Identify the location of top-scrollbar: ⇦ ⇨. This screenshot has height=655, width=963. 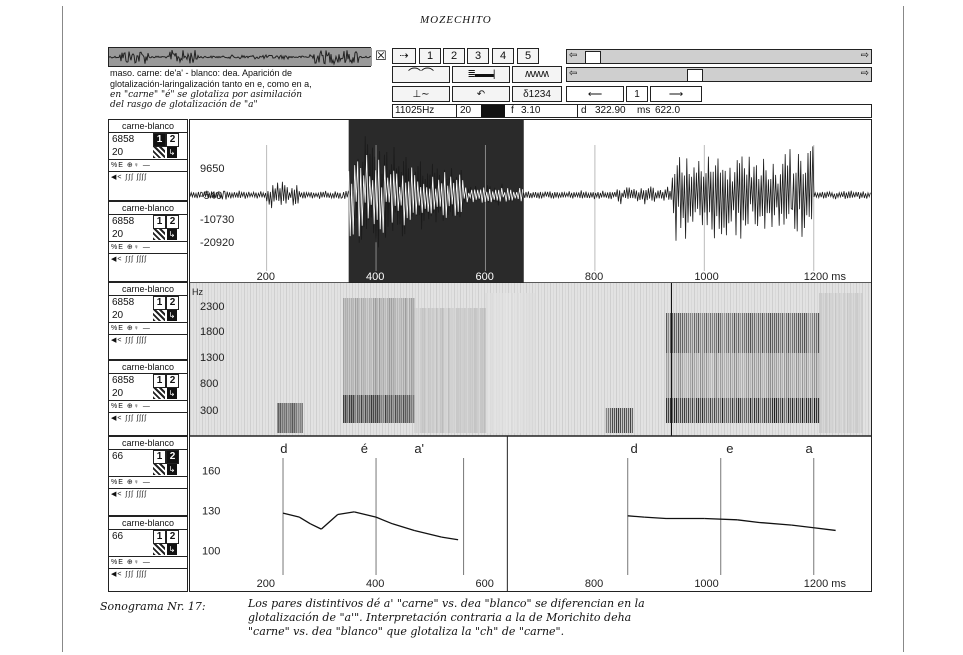
(719, 56).